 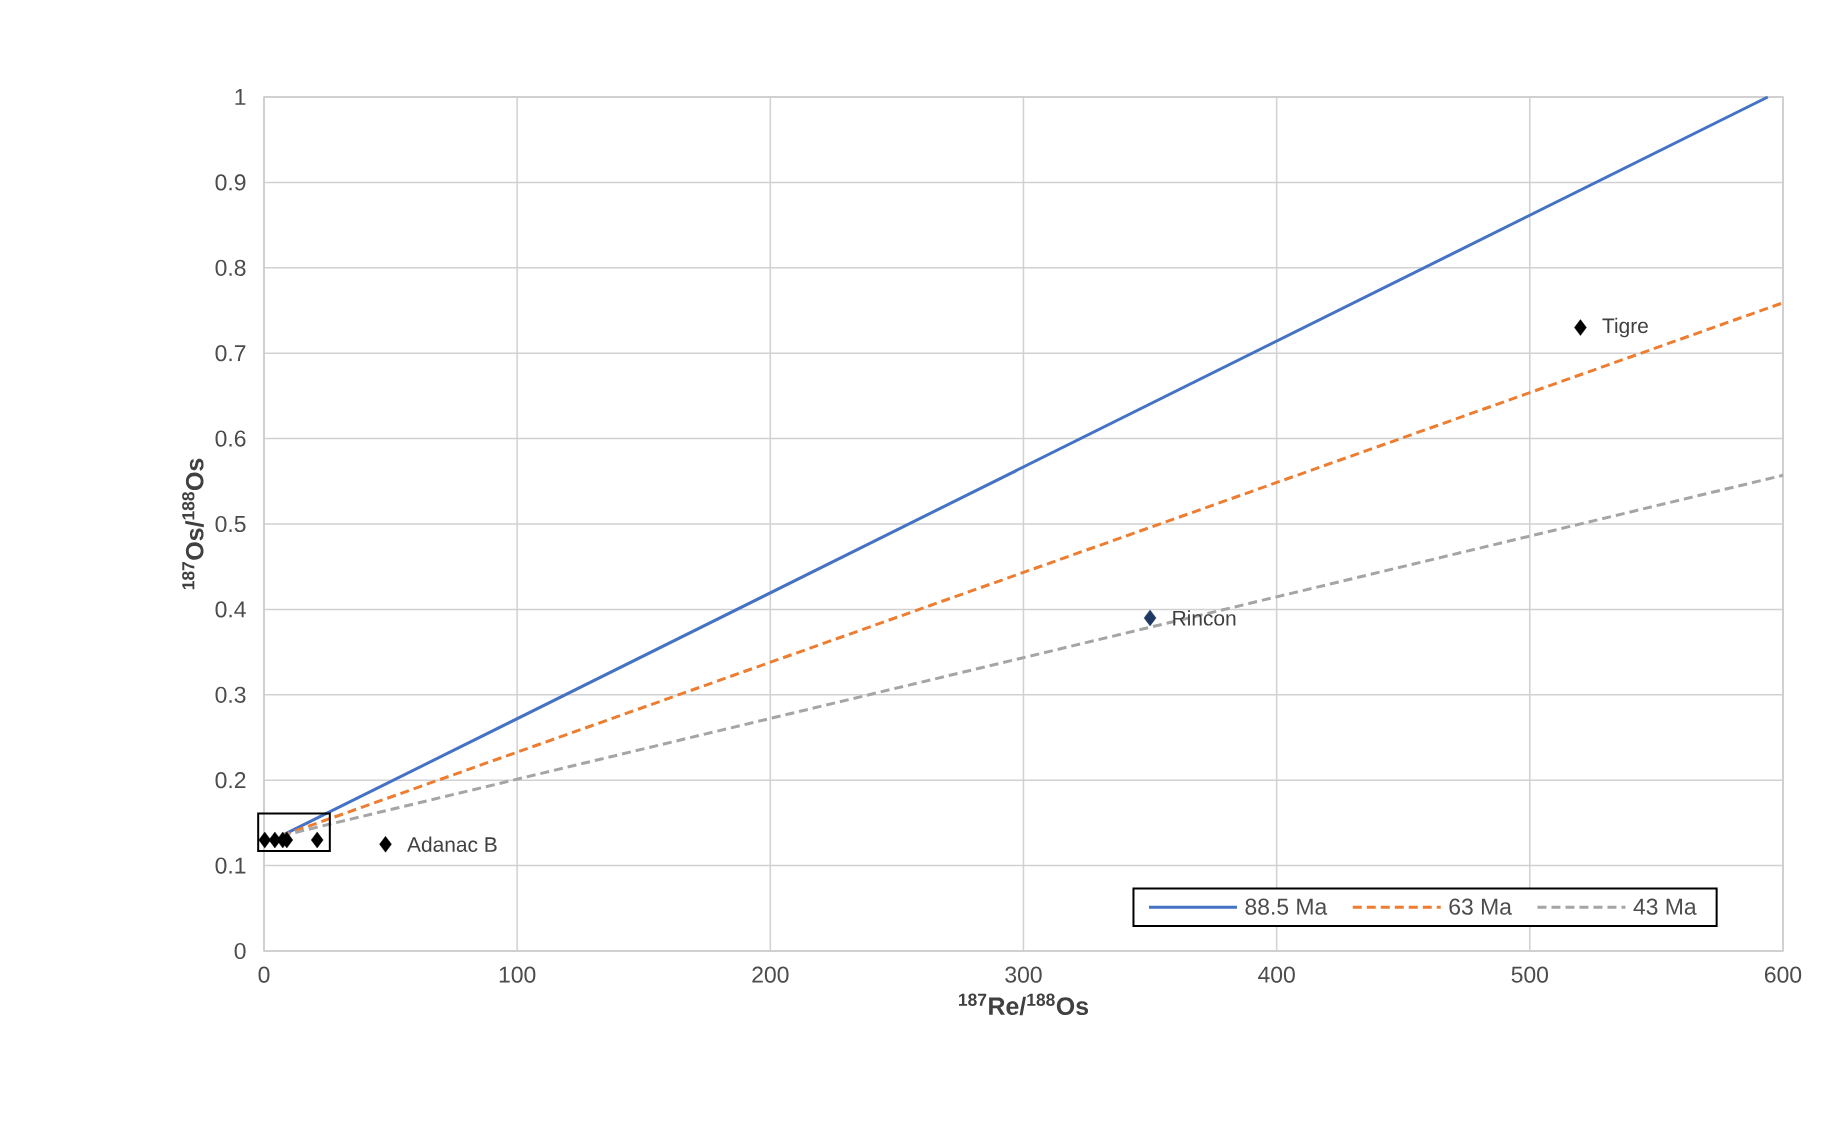 What do you see at coordinates (230, 353) in the screenshot?
I see `y-tick-label: 0.7` at bounding box center [230, 353].